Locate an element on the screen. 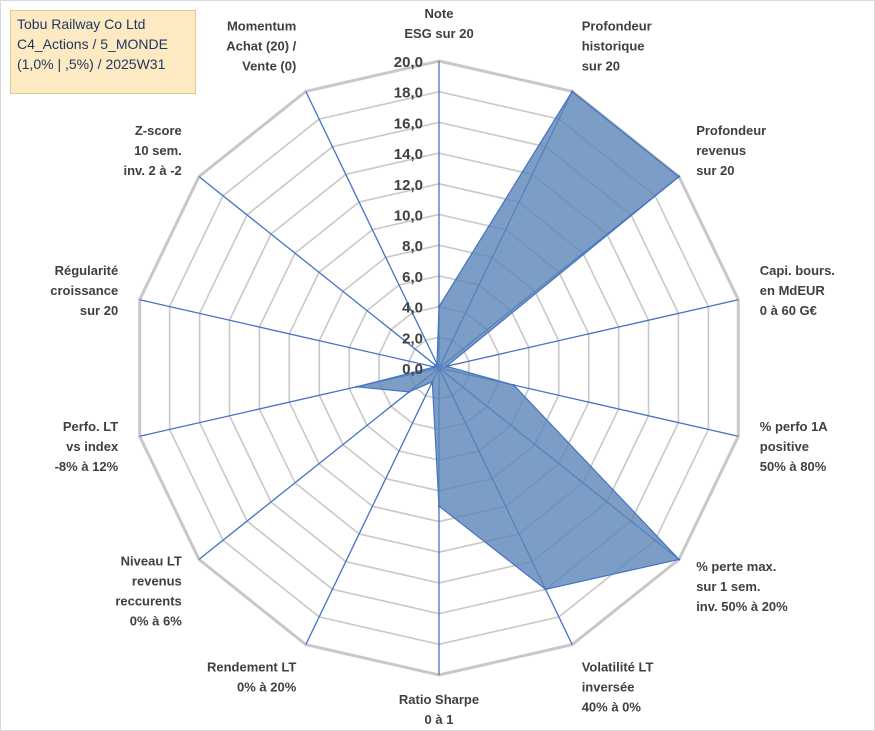 The image size is (875, 731). axis-label-line: positive is located at coordinates (784, 446).